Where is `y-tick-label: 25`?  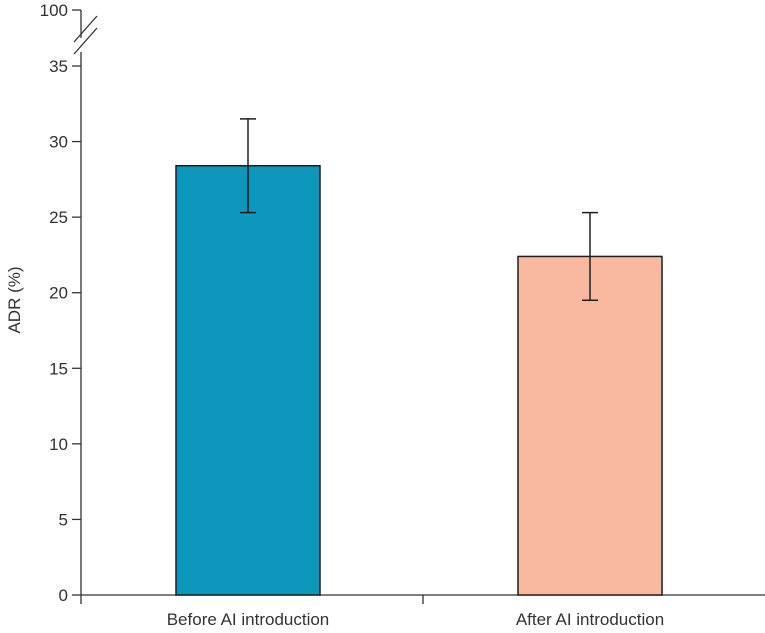
y-tick-label: 25 is located at coordinates (58, 217).